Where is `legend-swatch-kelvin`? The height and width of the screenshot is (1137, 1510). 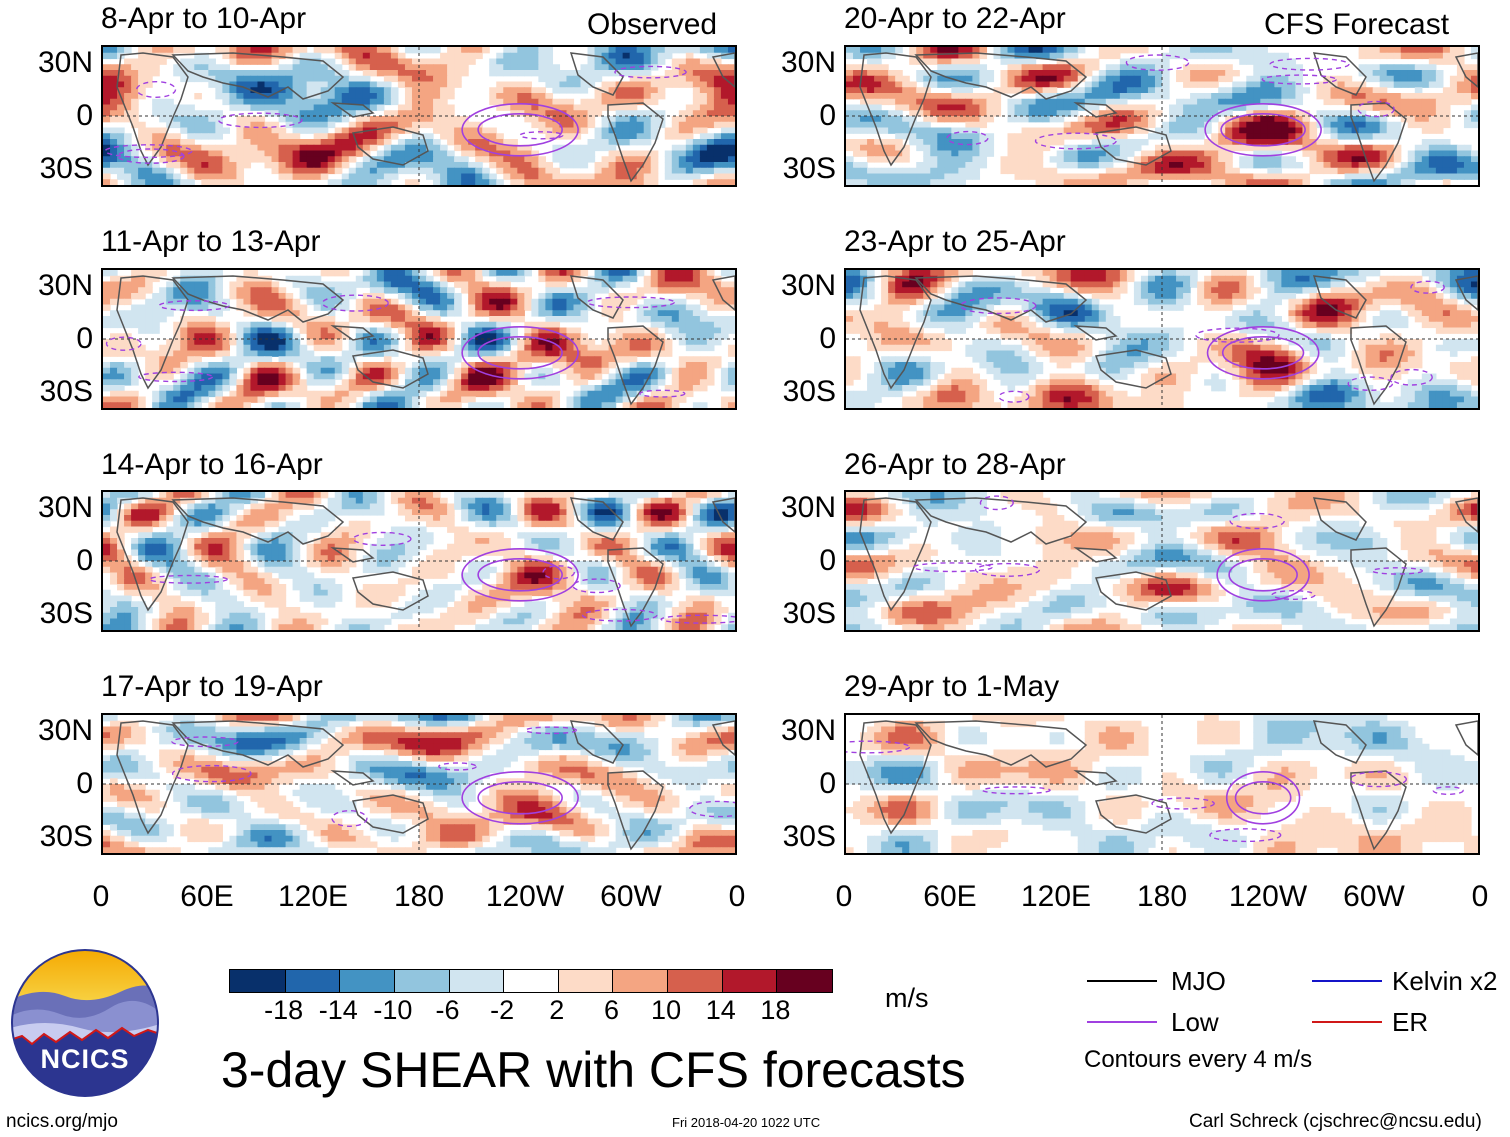
legend-swatch-kelvin is located at coordinates (1347, 981).